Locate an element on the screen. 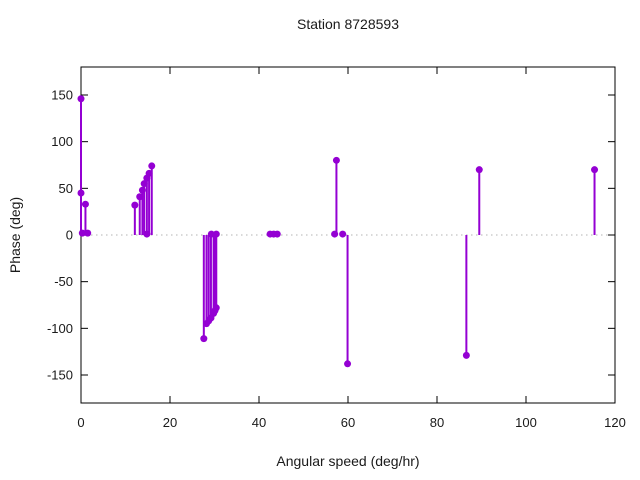  y-tick-label: 100 is located at coordinates (62, 141).